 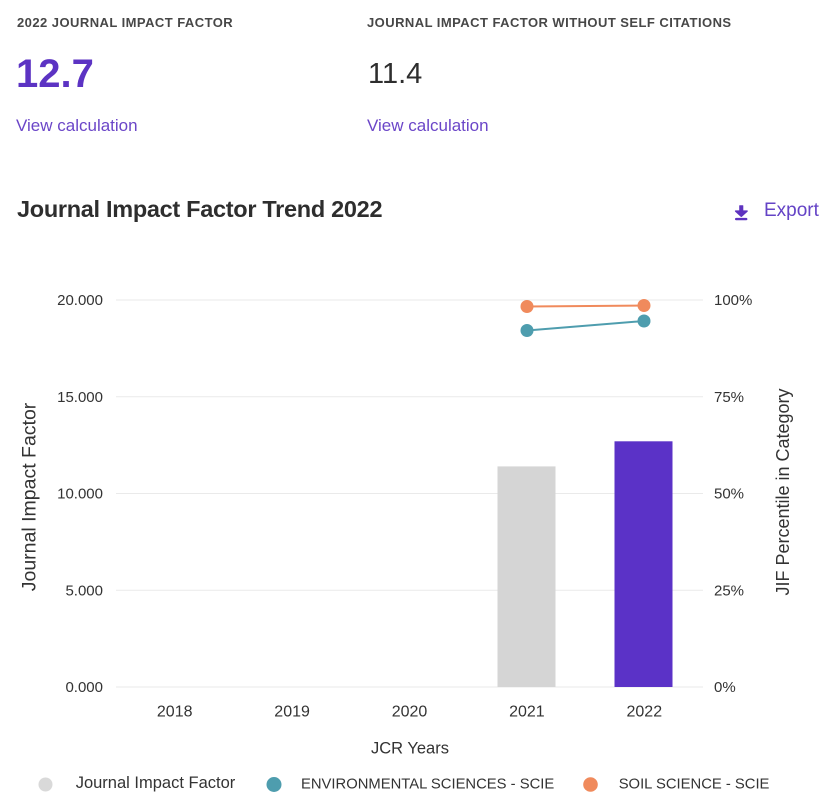 What do you see at coordinates (427, 785) in the screenshot?
I see `svg-text: ENVIRONMENTAL SCIENCES - SCIE` at bounding box center [427, 785].